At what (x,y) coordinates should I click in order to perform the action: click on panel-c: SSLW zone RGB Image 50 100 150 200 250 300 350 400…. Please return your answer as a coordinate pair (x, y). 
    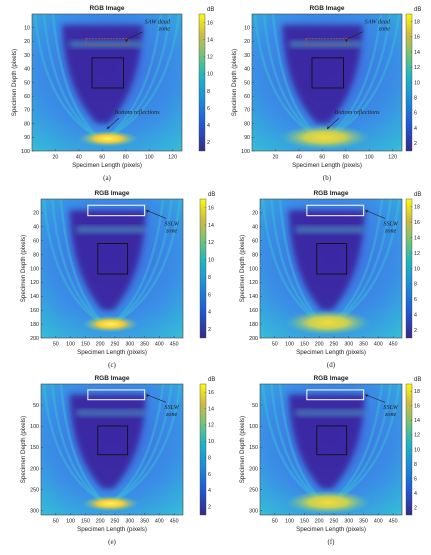
    Looking at the image, I should click on (117, 279).